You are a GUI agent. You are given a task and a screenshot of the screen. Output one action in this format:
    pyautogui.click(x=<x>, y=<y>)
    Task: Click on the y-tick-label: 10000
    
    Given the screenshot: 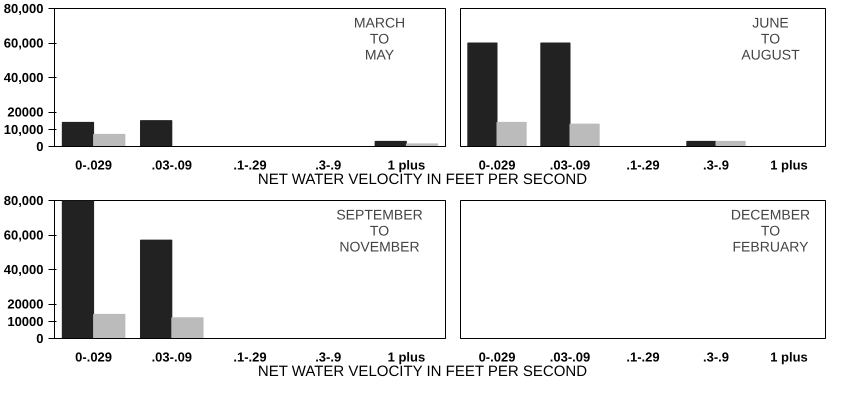 What is the action you would take?
    pyautogui.click(x=25, y=321)
    